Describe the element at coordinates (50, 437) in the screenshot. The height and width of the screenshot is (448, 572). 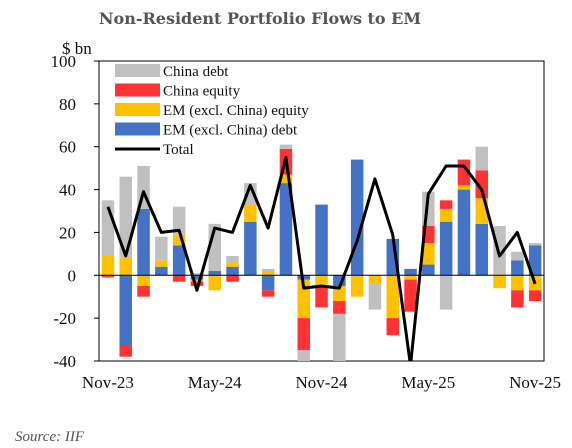
I see `source-note: Source: IIF` at that location.